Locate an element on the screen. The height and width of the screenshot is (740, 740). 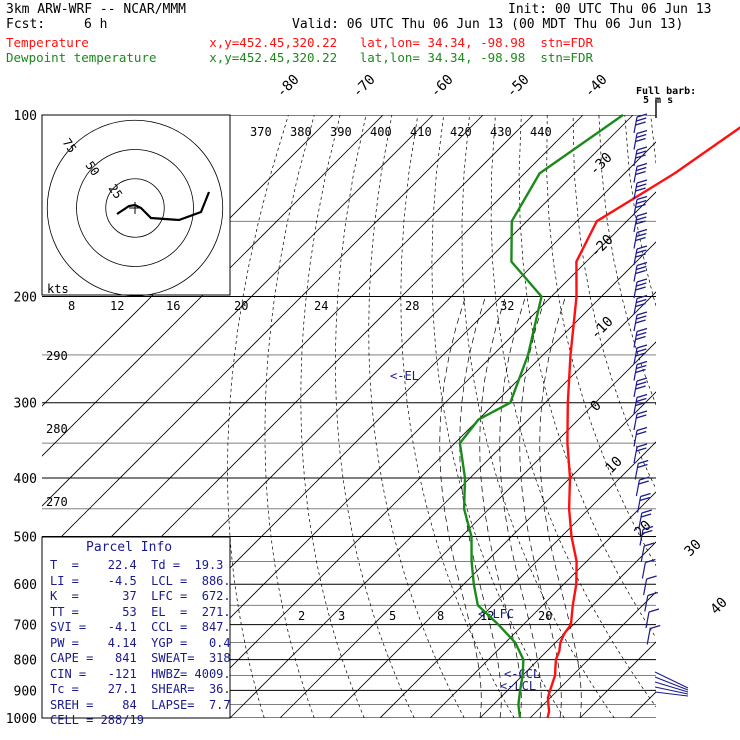
isotherm-label: 0 is located at coordinates (596, 406).